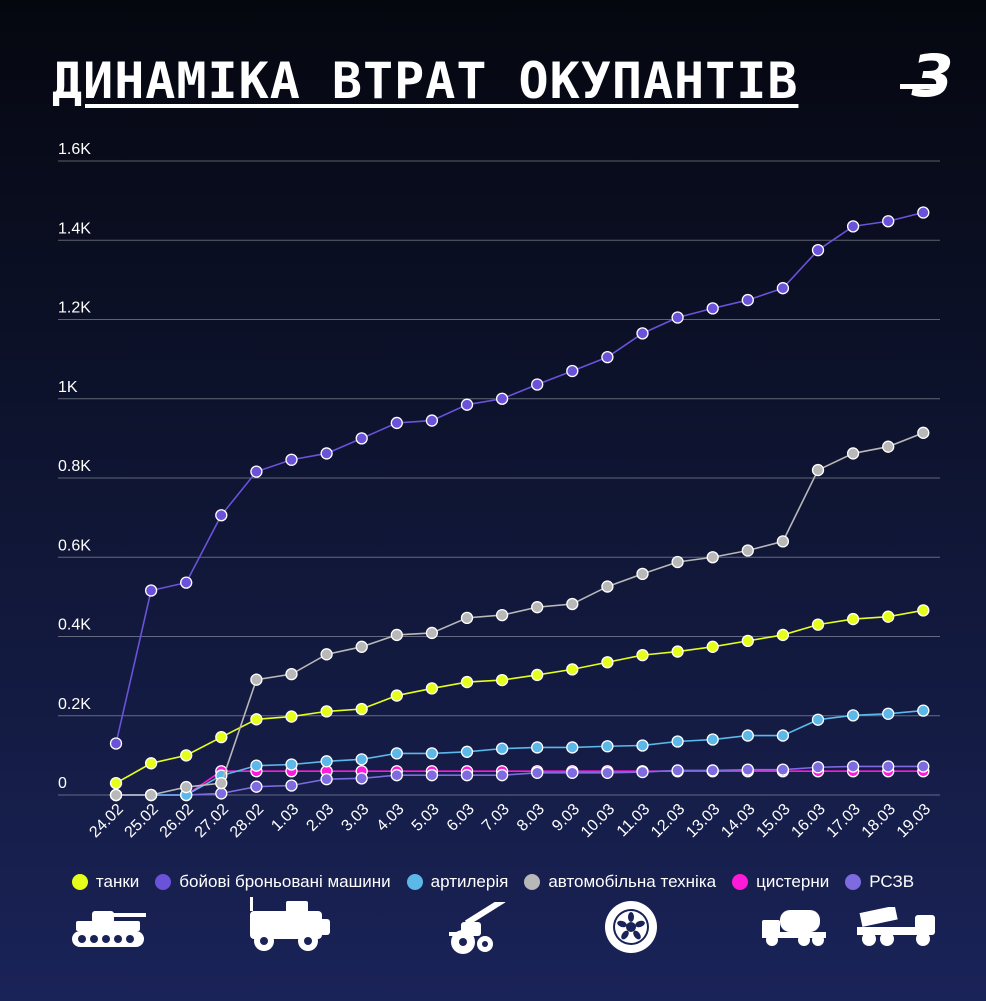 This screenshot has width=986, height=1001. Describe the element at coordinates (62, 783) in the screenshot. I see `y-tick-label: 0` at that location.